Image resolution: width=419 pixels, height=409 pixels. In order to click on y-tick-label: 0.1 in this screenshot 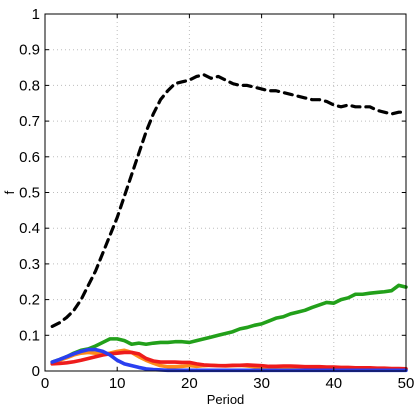, I will do `click(29, 335)`.